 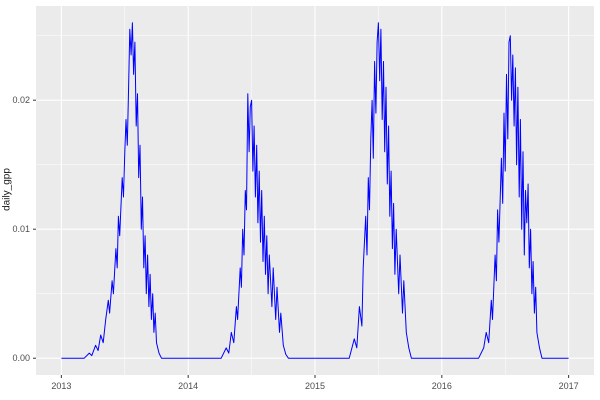 What do you see at coordinates (21, 358) in the screenshot?
I see `y-tick-label: 0.00` at bounding box center [21, 358].